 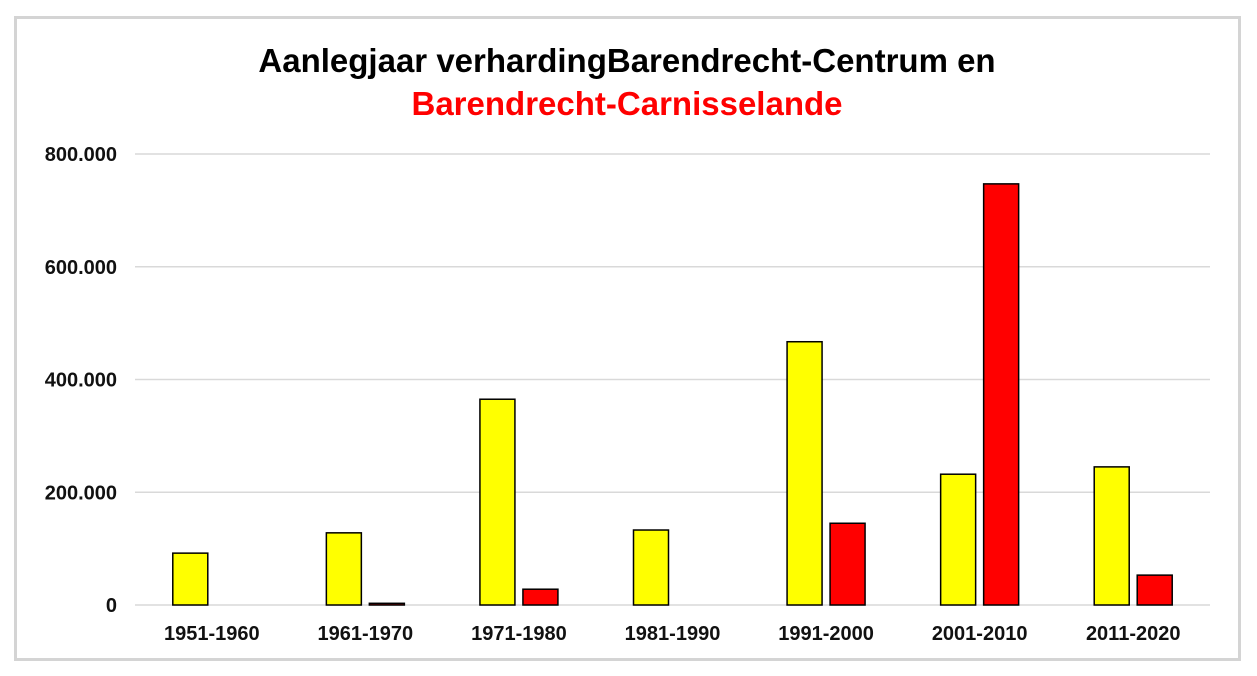 I want to click on x-tick-label: 1971-1980, so click(x=519, y=634).